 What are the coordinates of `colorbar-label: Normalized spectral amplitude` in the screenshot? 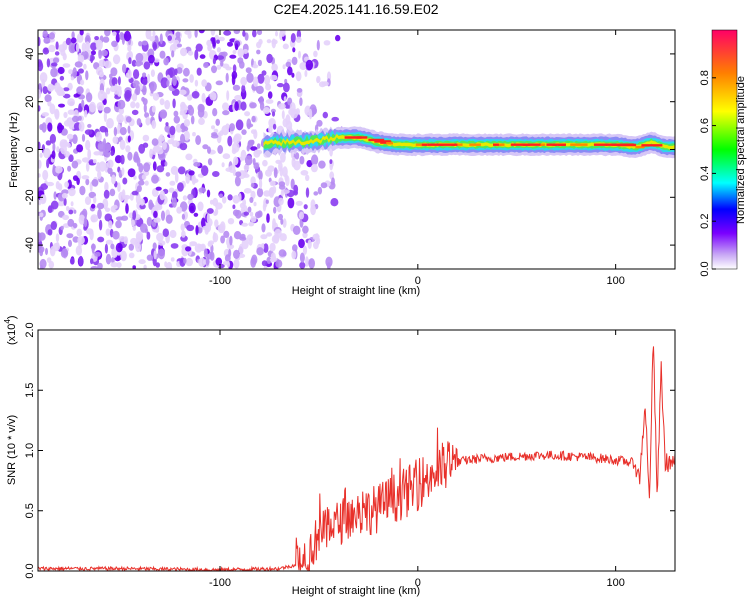 It's located at (741, 150).